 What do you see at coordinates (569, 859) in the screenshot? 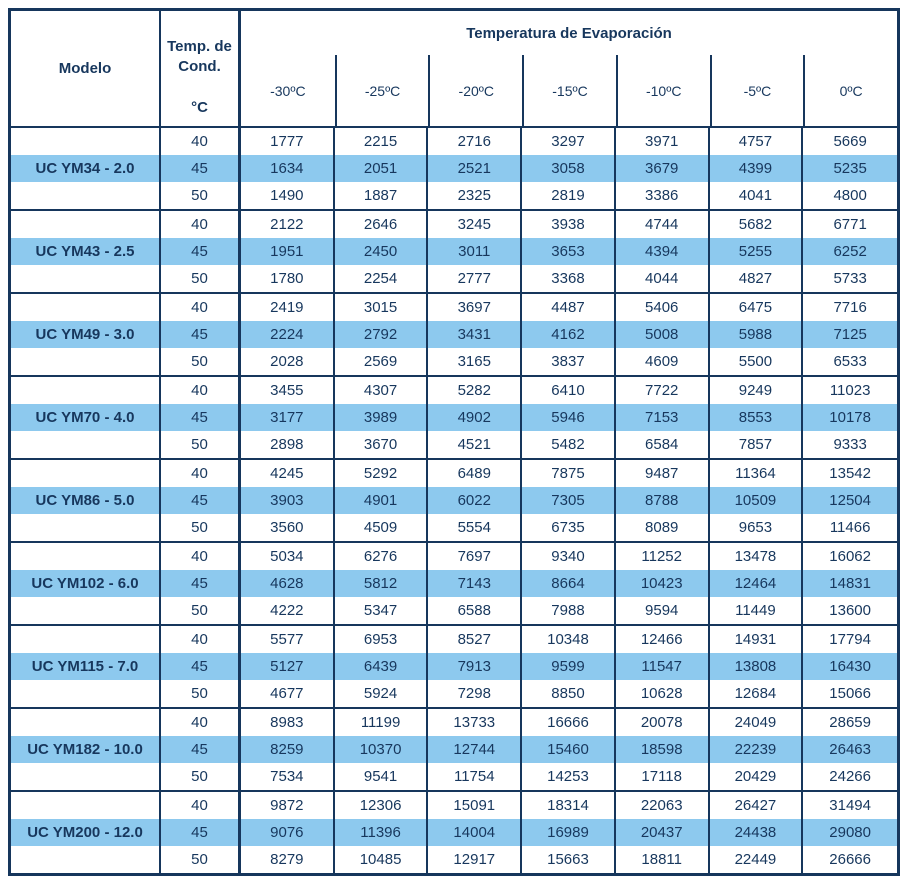
I see `capacity-cell: 15663` at bounding box center [569, 859].